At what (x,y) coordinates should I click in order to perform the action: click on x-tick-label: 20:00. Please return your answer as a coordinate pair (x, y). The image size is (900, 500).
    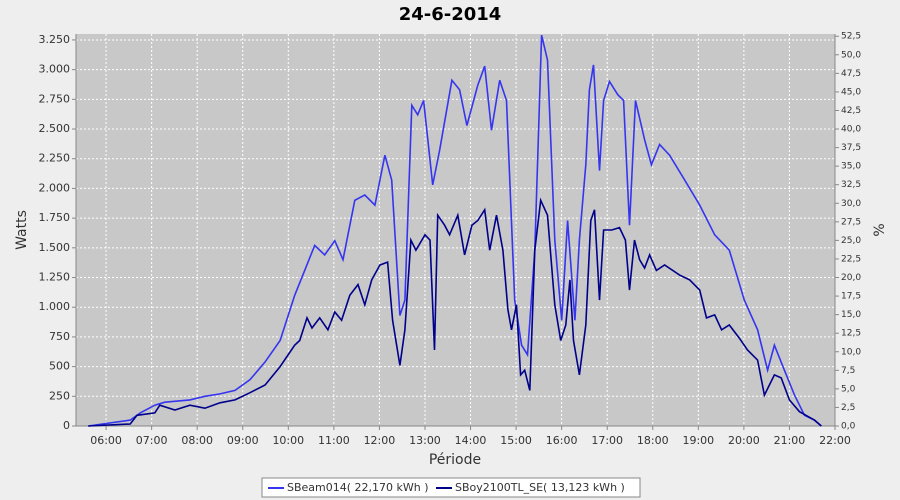
    Looking at the image, I should click on (744, 440).